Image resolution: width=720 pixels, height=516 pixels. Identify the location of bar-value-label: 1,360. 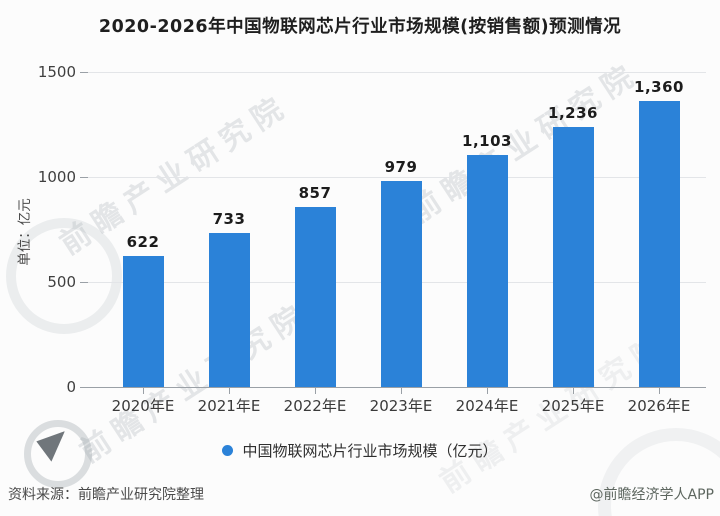
(659, 87).